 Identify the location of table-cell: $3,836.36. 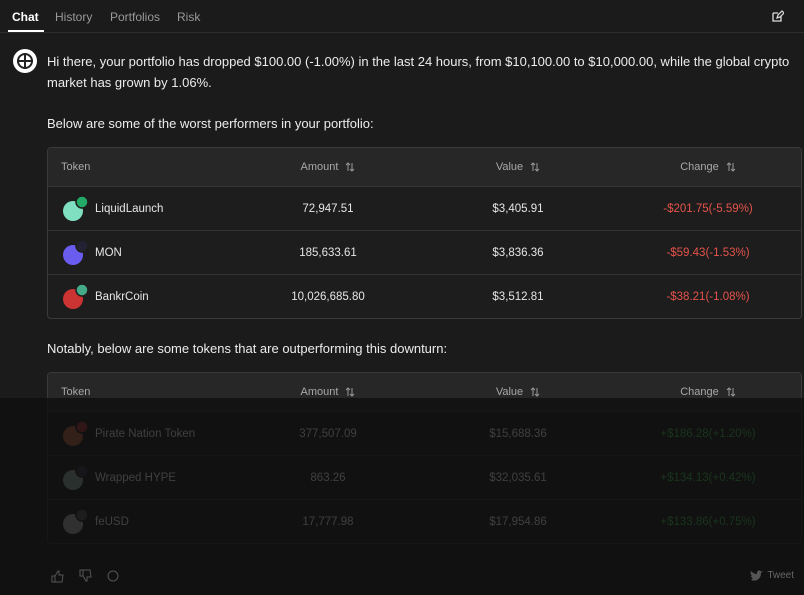
(518, 252).